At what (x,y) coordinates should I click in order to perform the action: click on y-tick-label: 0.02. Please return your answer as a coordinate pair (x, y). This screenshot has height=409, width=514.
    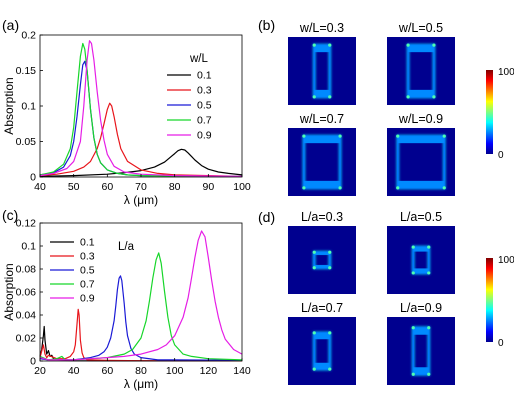
    Looking at the image, I should click on (26, 339).